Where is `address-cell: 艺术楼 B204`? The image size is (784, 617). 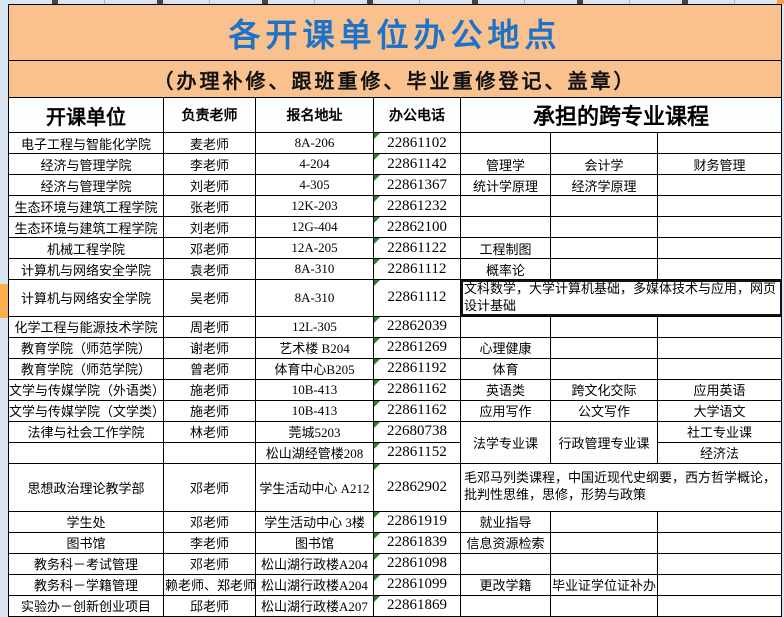 address-cell: 艺术楼 B204 is located at coordinates (314, 347).